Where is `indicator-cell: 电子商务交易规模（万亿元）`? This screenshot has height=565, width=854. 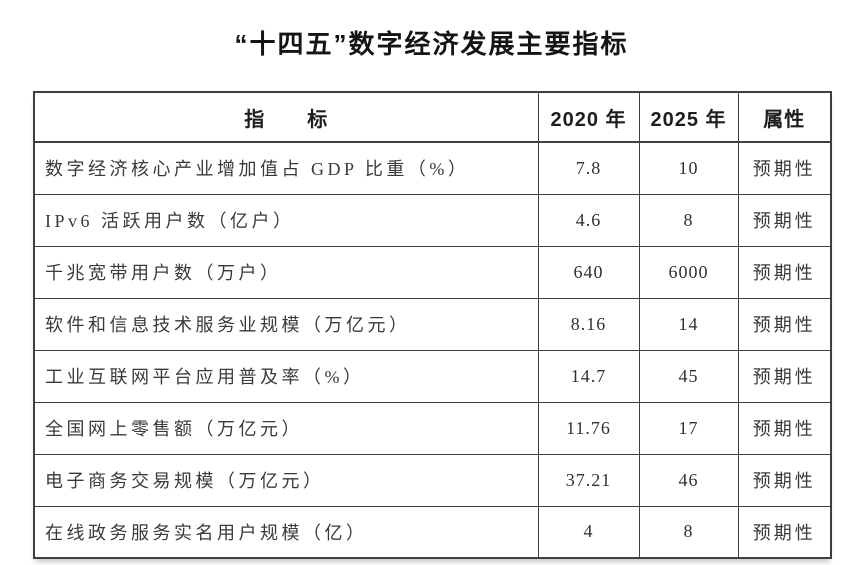 indicator-cell: 电子商务交易规模（万亿元） is located at coordinates (286, 480).